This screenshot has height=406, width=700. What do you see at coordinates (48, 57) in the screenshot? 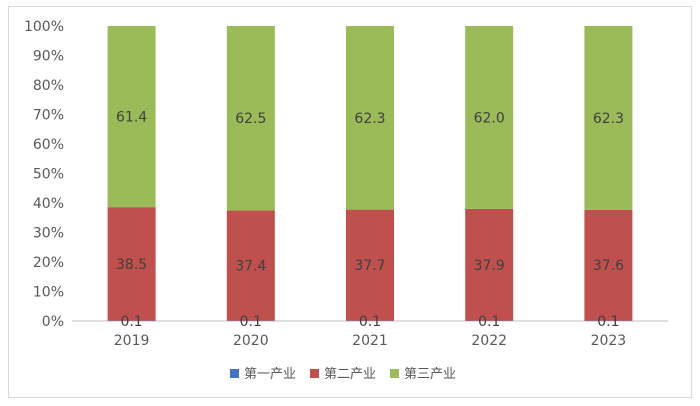
I see `y-tick-label: 90%` at bounding box center [48, 57].